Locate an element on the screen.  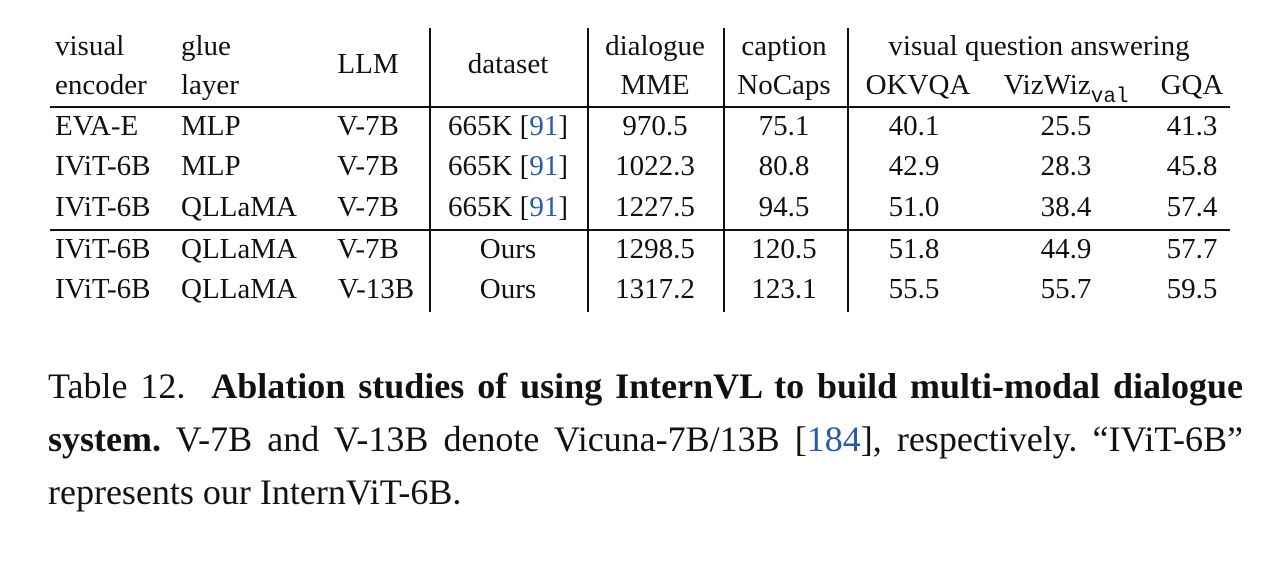
header-vizwiz: VizWizval is located at coordinates (1065, 87).